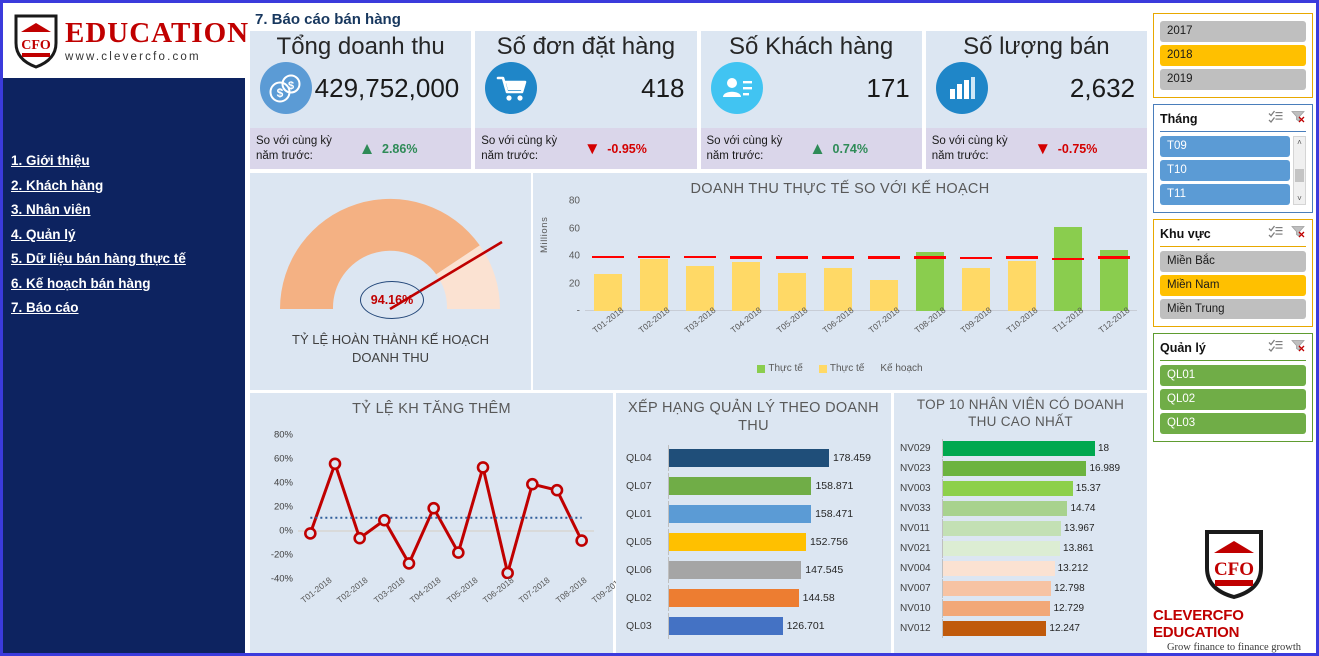 The image size is (1319, 656). Describe the element at coordinates (1021, 588) in the screenshot. I see `table-row: NV007 12.798` at that location.